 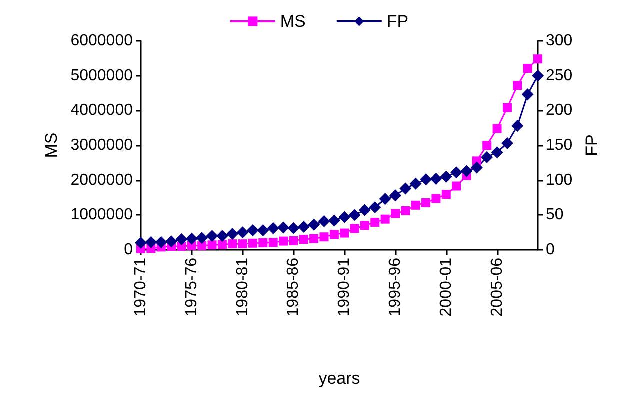 What do you see at coordinates (559, 145) in the screenshot?
I see `y2-tick-label: 150` at bounding box center [559, 145].